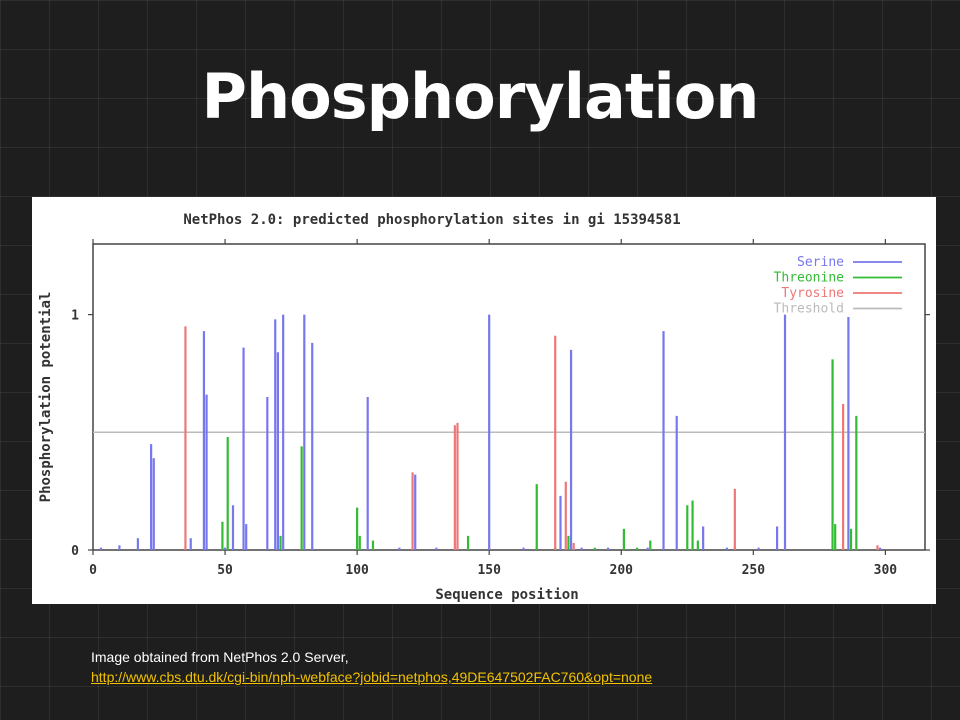 The width and height of the screenshot is (960, 720). Describe the element at coordinates (812, 293) in the screenshot. I see `legend-label-tyrosine: Tyrosine` at that location.